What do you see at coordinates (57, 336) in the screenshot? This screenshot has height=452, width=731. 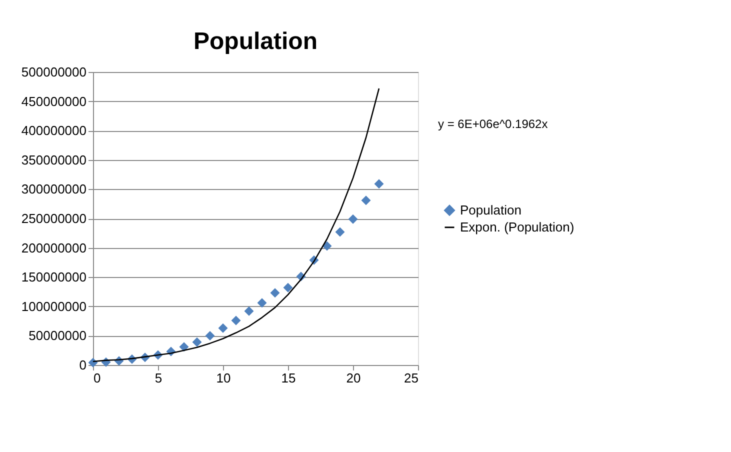 I see `y-tick-label: 50000000` at bounding box center [57, 336].